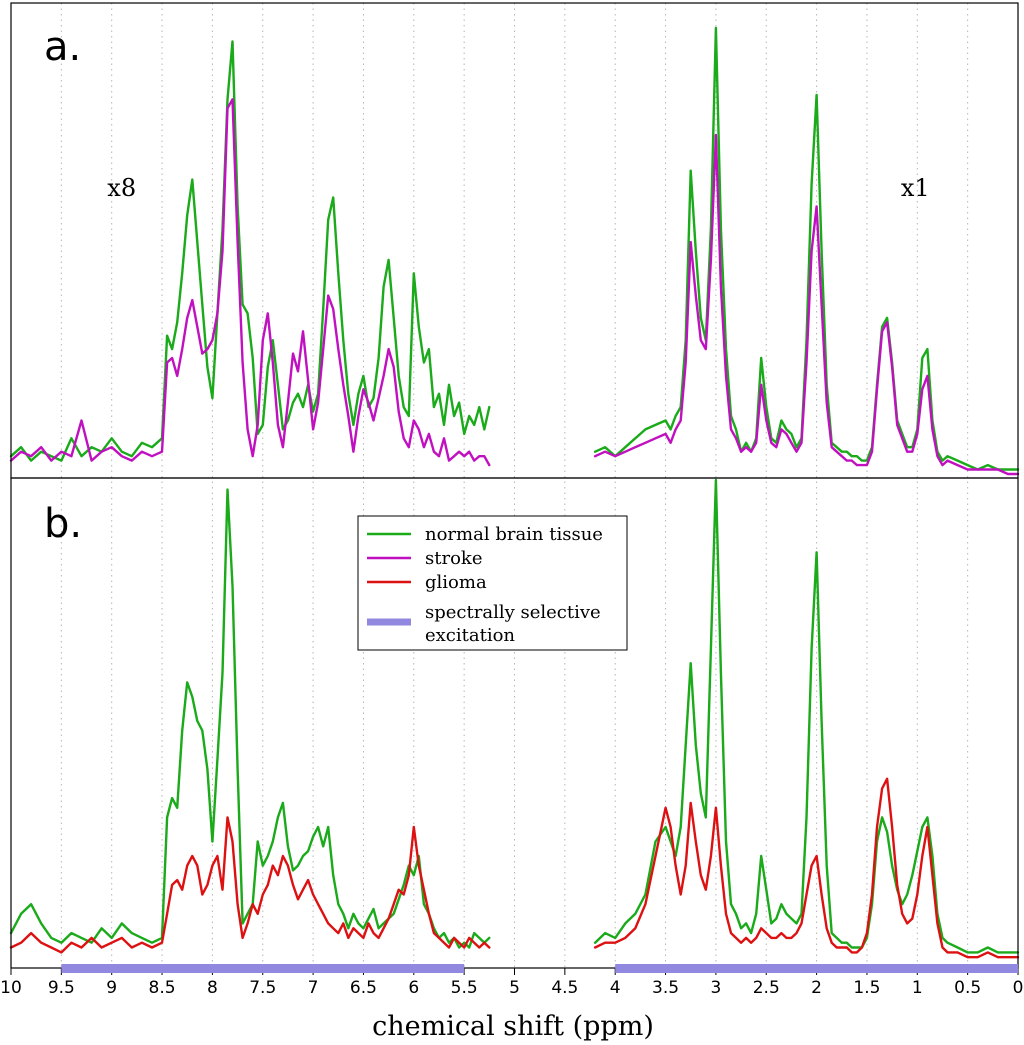 The image size is (1024, 1045). I want to click on scale-label-x1: x1, so click(915, 188).